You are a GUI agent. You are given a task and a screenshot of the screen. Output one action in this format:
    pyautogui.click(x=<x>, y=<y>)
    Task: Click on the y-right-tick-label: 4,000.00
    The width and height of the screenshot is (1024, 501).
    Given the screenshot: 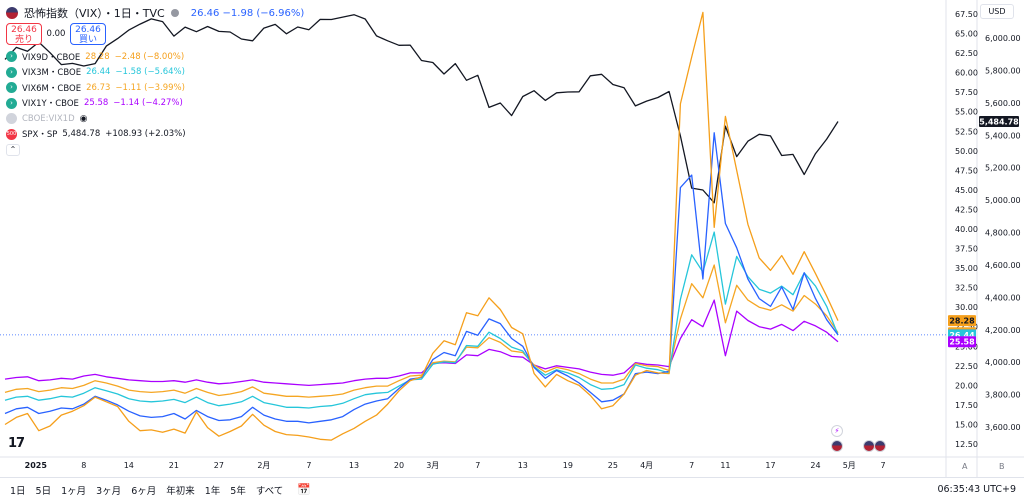 What is the action you would take?
    pyautogui.click(x=1003, y=362)
    